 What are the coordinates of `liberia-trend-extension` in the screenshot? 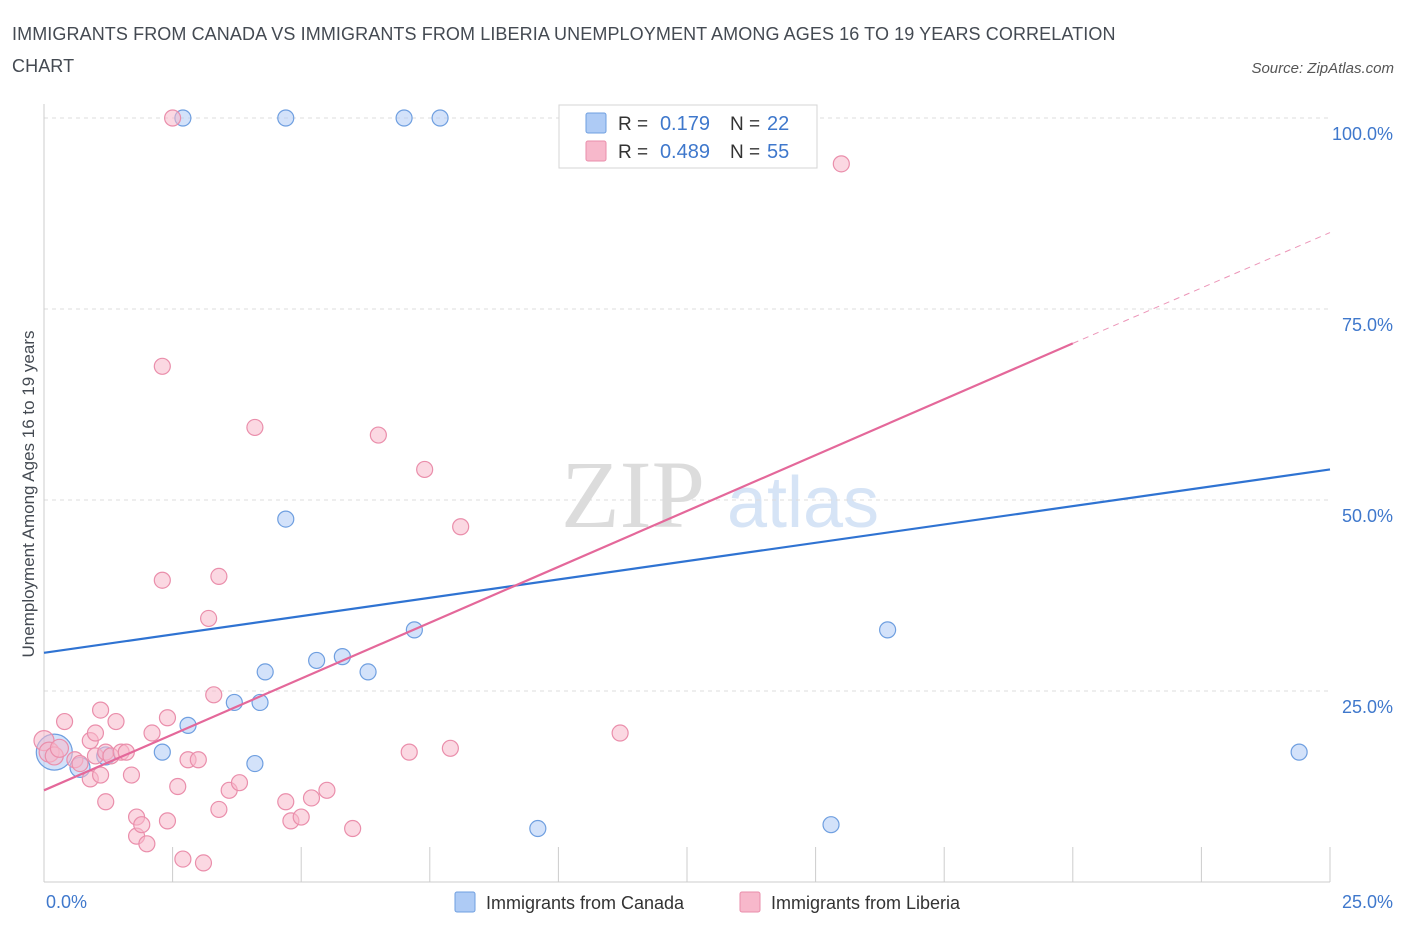 It's located at (1201, 288).